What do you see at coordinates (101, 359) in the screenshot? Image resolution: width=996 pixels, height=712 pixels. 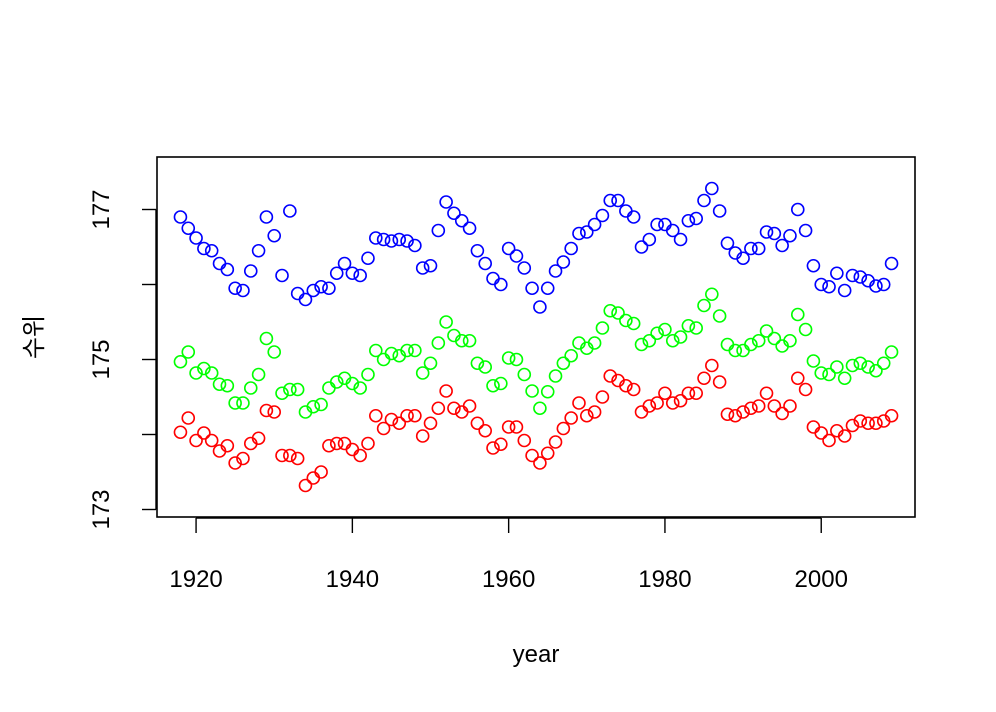 I see `y-tick-label: 175` at bounding box center [101, 359].